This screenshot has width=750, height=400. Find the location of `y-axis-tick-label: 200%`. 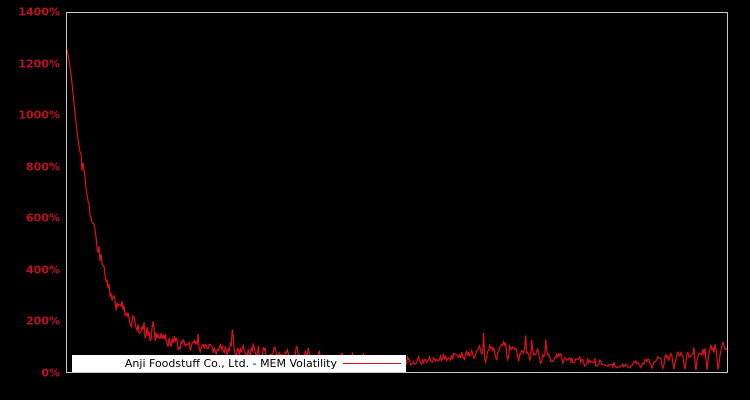

y-axis-tick-label: 200% is located at coordinates (43, 321).